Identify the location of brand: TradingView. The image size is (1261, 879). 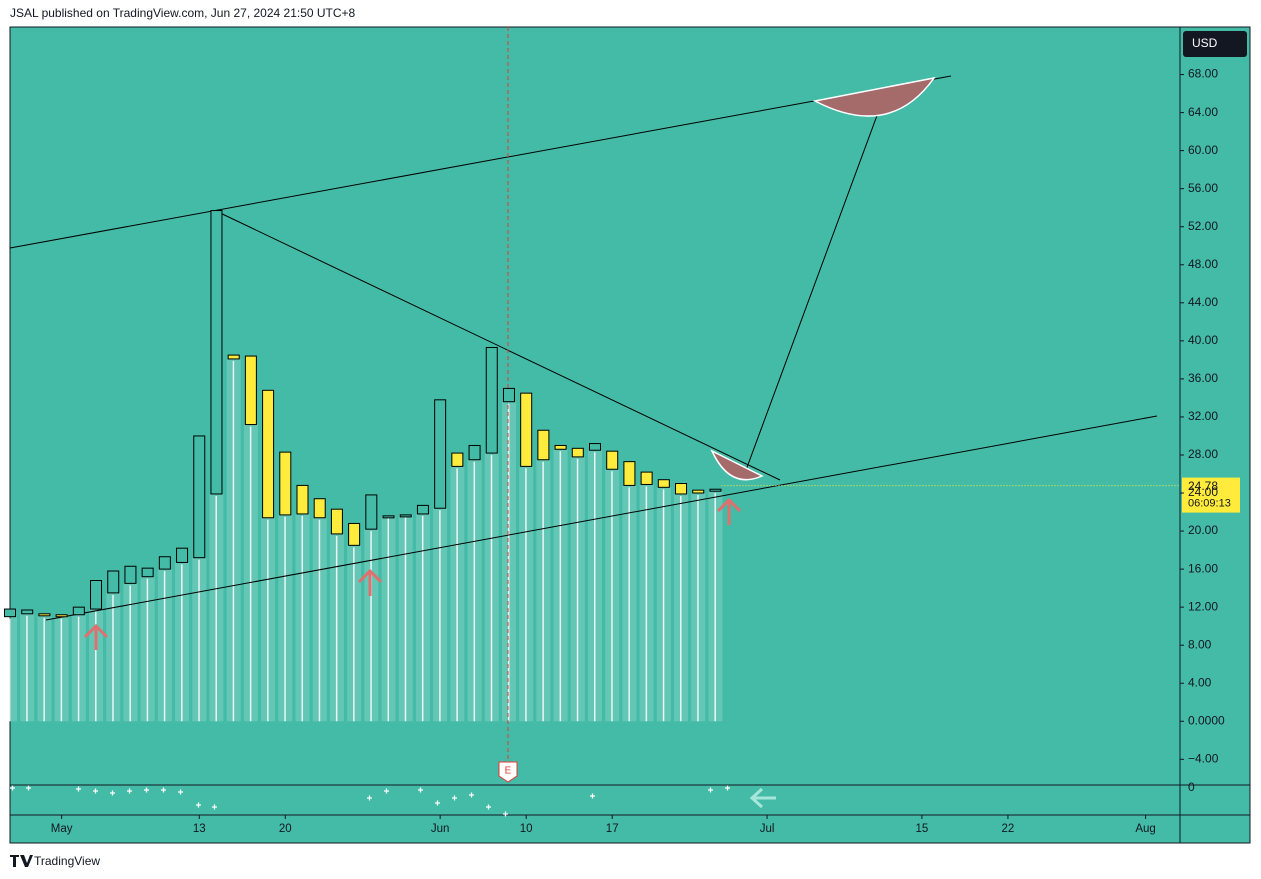
(67, 861).